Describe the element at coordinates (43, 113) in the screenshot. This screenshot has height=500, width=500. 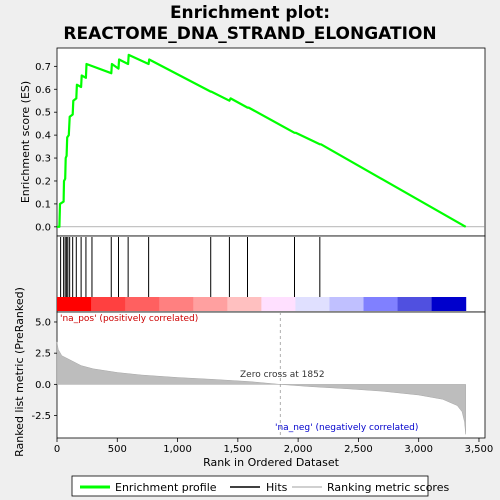
I see `es-y-tick-label: 0.5` at that location.